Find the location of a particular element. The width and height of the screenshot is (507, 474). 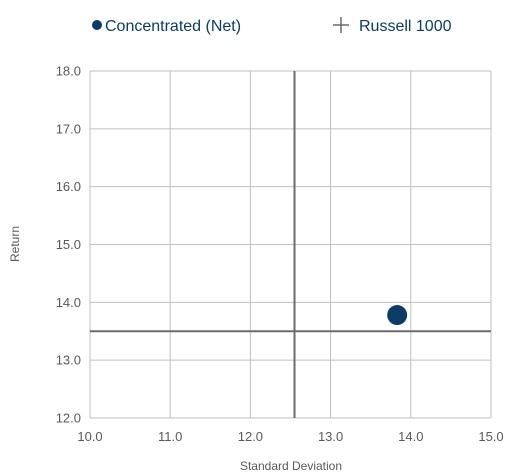

x-tick-label: 10.0 is located at coordinates (89, 436).